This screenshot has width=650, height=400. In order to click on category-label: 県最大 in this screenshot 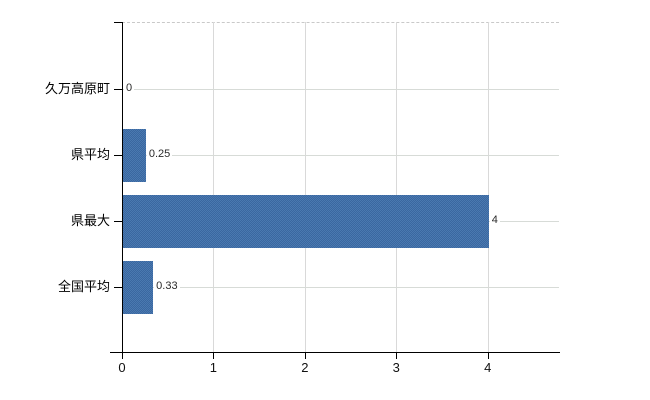, I will do `click(90, 220)`.